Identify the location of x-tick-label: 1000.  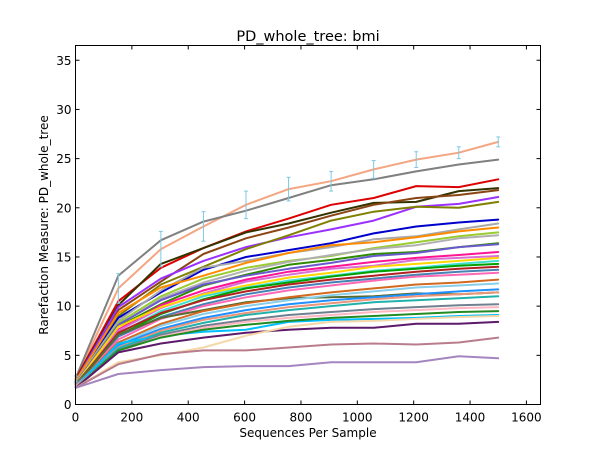
(357, 418).